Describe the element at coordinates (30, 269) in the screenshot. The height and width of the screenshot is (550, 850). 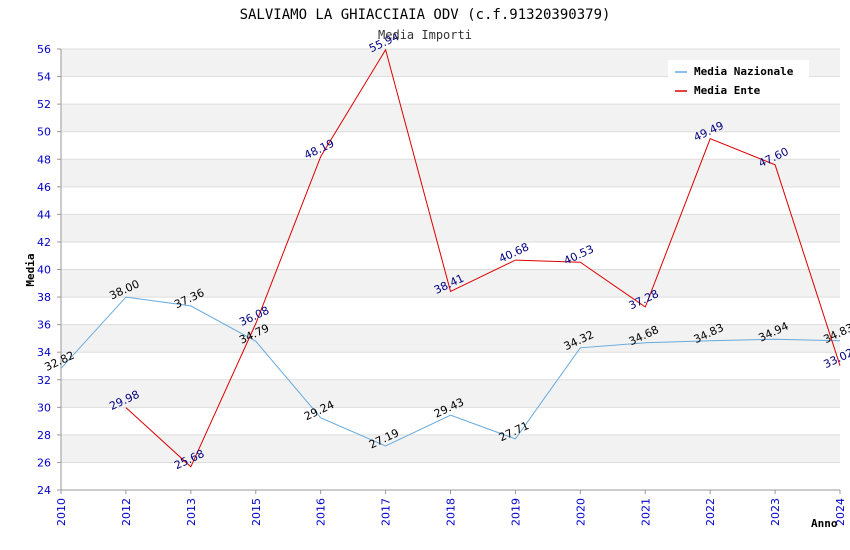
I see `y-axis-label: Media` at that location.